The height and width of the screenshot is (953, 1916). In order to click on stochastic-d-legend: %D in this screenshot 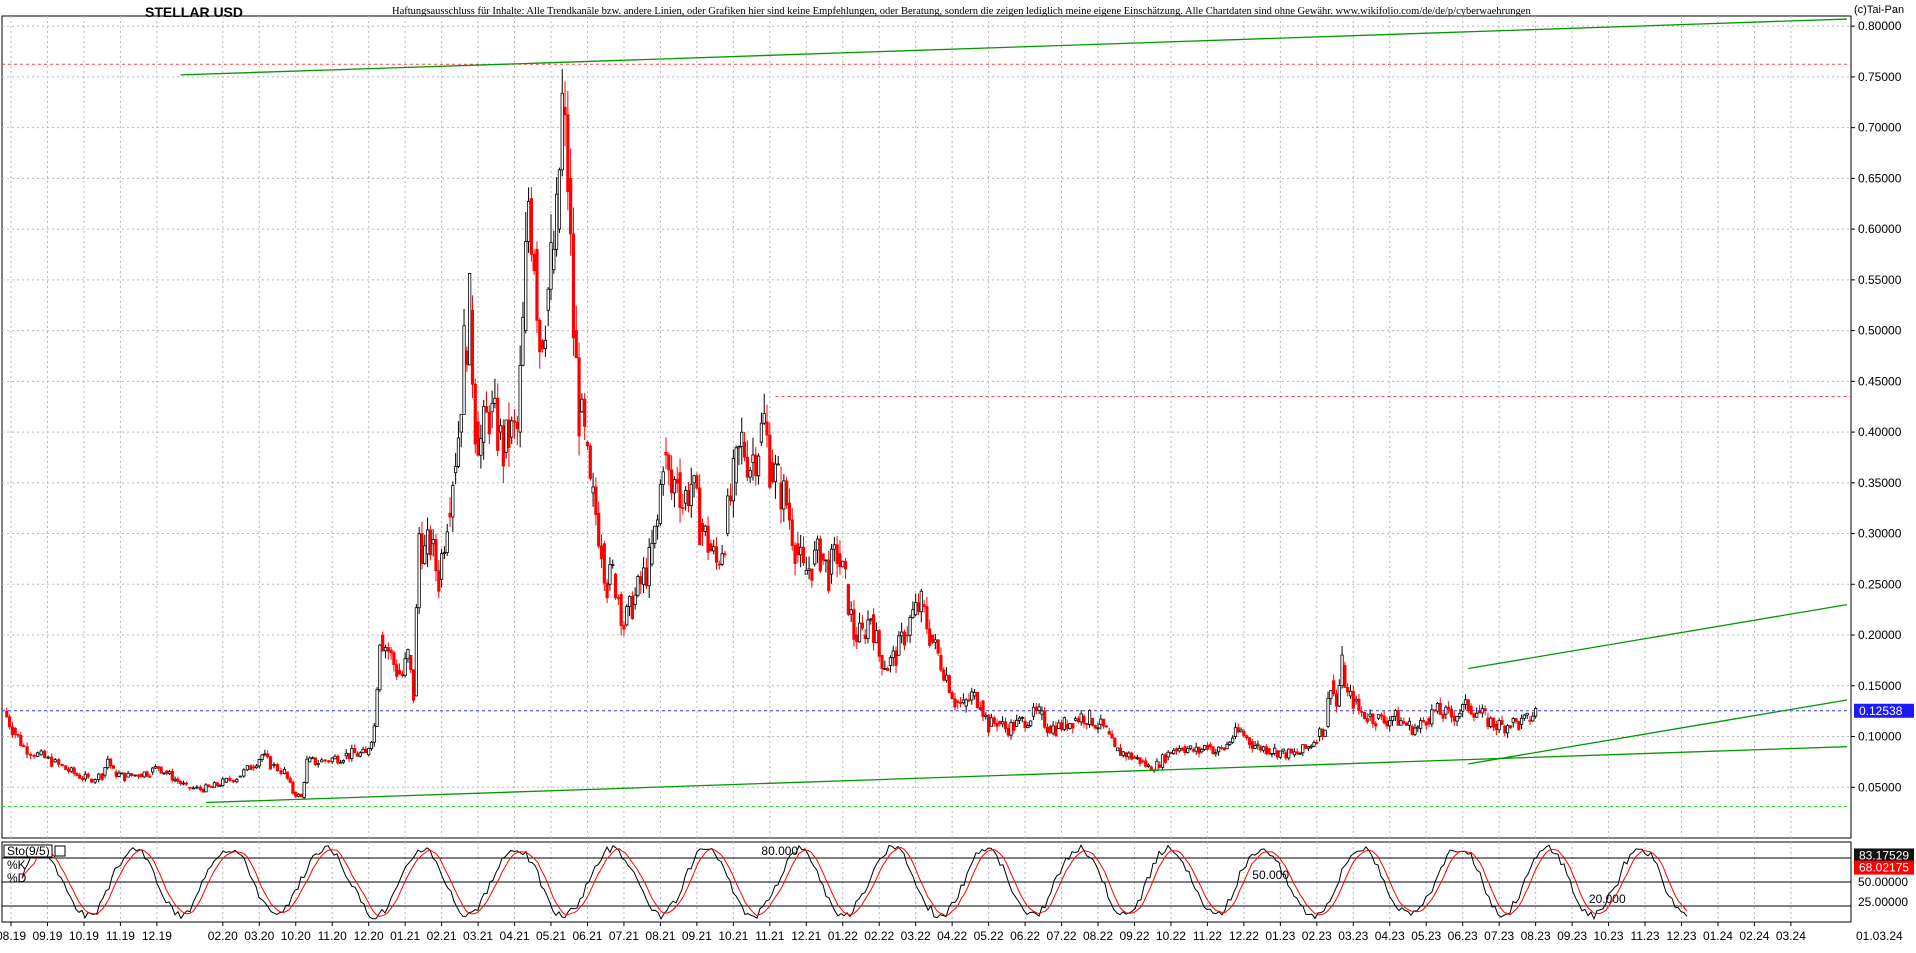, I will do `click(17, 878)`.